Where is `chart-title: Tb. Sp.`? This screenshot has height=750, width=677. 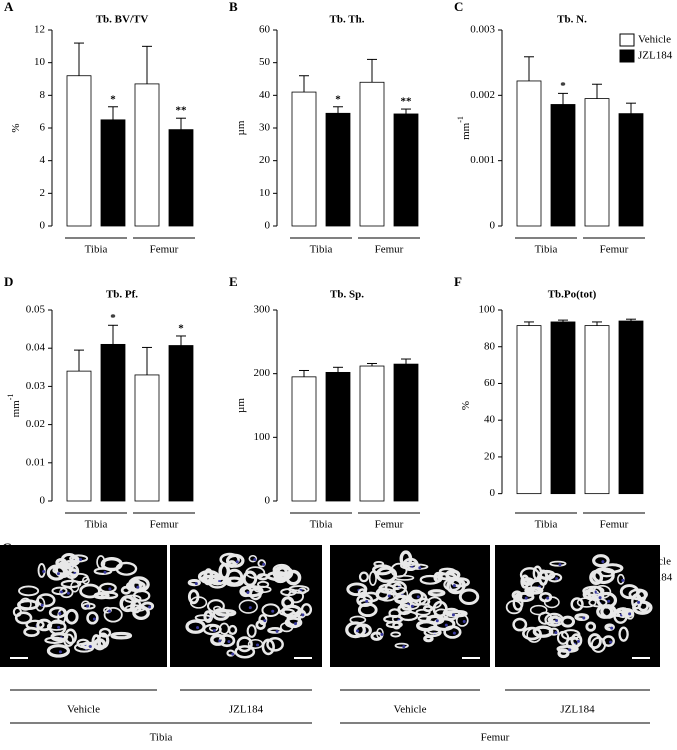
chart-title: Tb. Sp. is located at coordinates (347, 295).